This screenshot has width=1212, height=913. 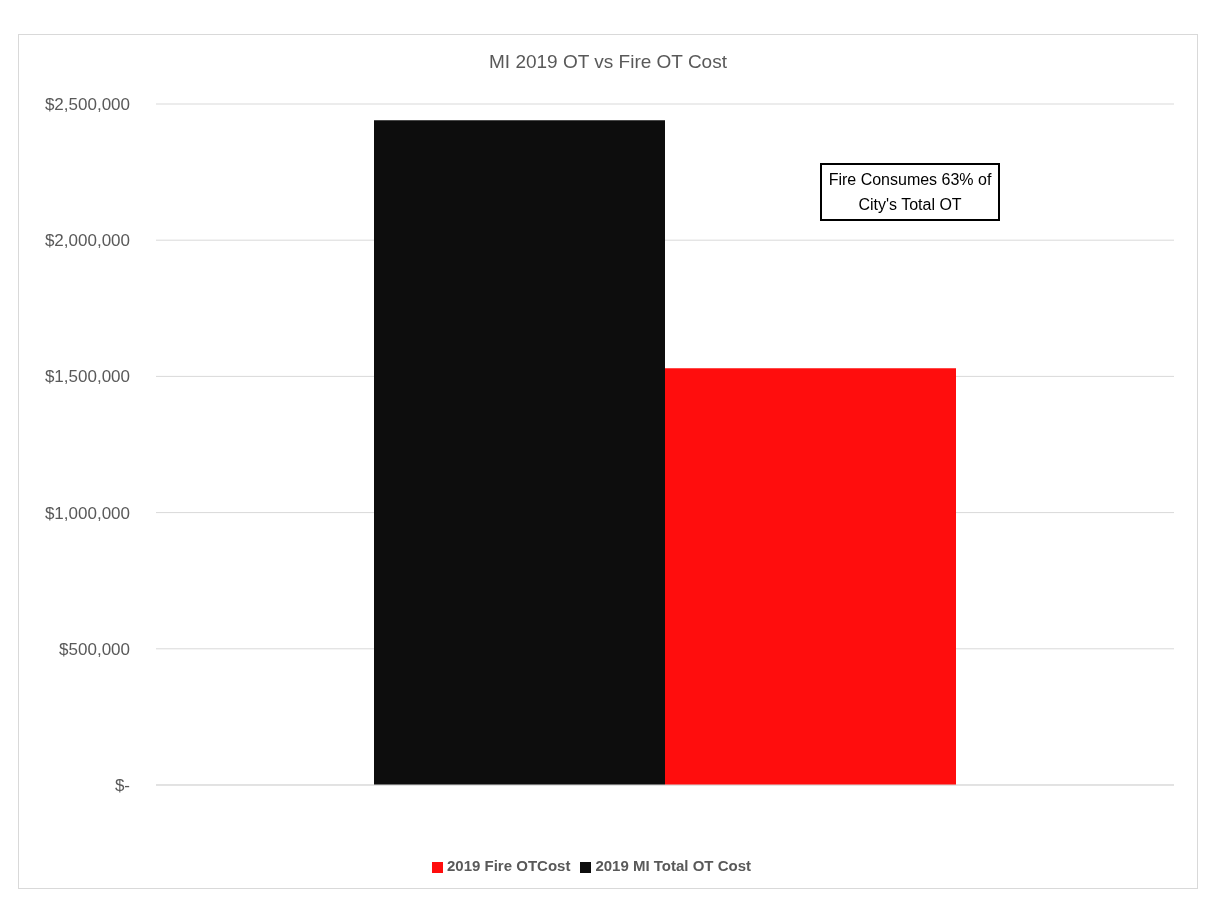 What do you see at coordinates (673, 865) in the screenshot?
I see `legend-label: 2019 MI Total OT Cost` at bounding box center [673, 865].